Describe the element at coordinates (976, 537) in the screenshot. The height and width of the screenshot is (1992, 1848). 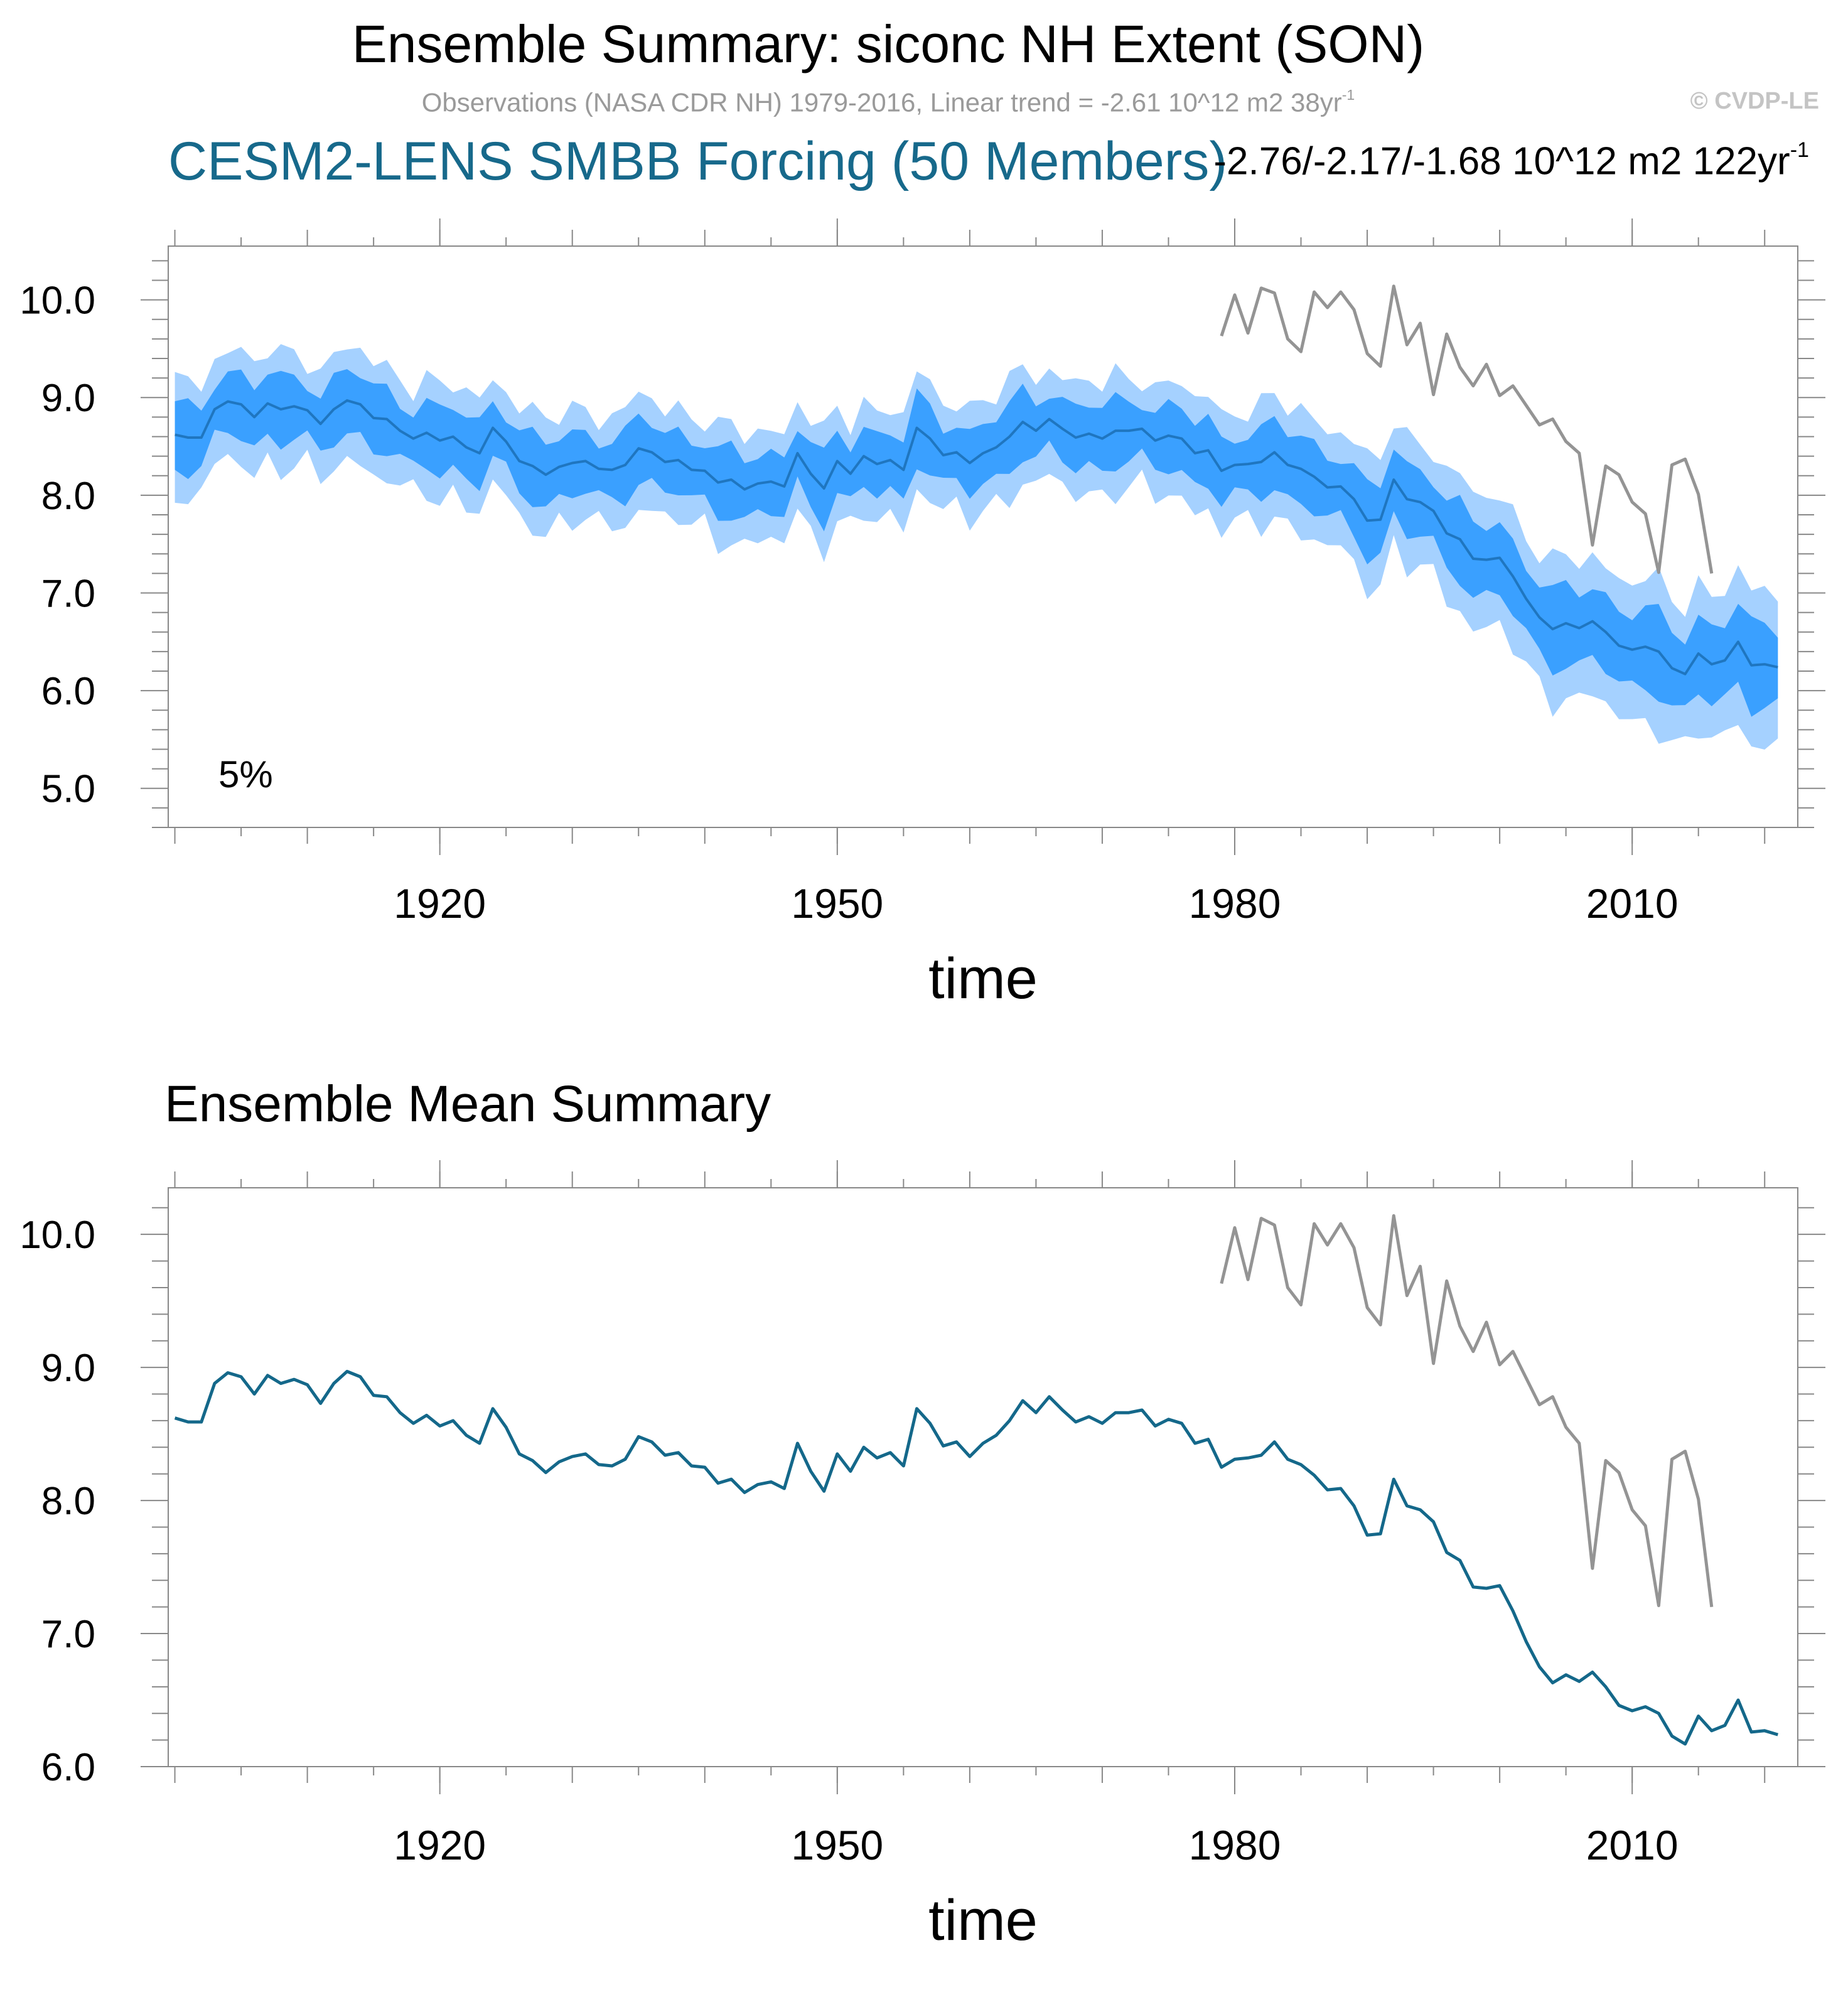
I see `ensemble-mean-line` at that location.